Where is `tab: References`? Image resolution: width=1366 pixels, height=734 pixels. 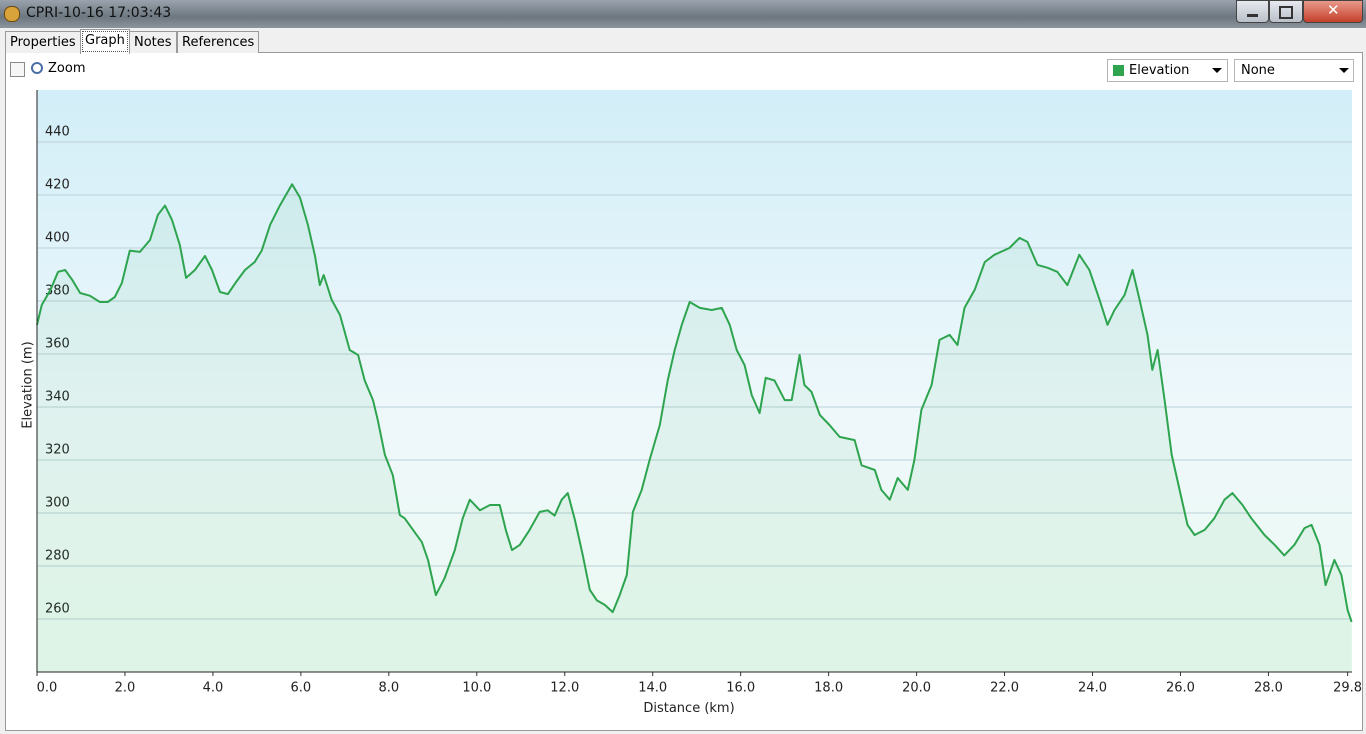
tab: References is located at coordinates (218, 42).